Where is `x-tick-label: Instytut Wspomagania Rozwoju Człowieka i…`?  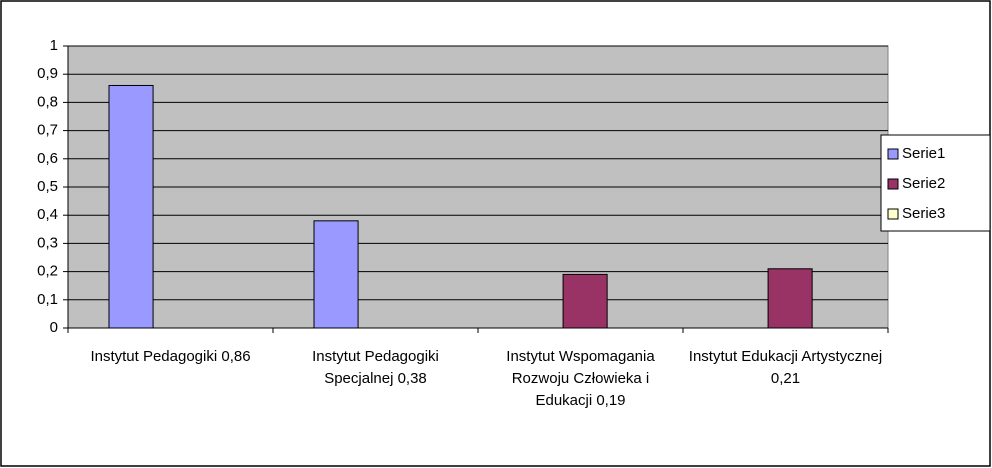
x-tick-label: Instytut Wspomagania Rozwoju Człowieka i… is located at coordinates (580, 378).